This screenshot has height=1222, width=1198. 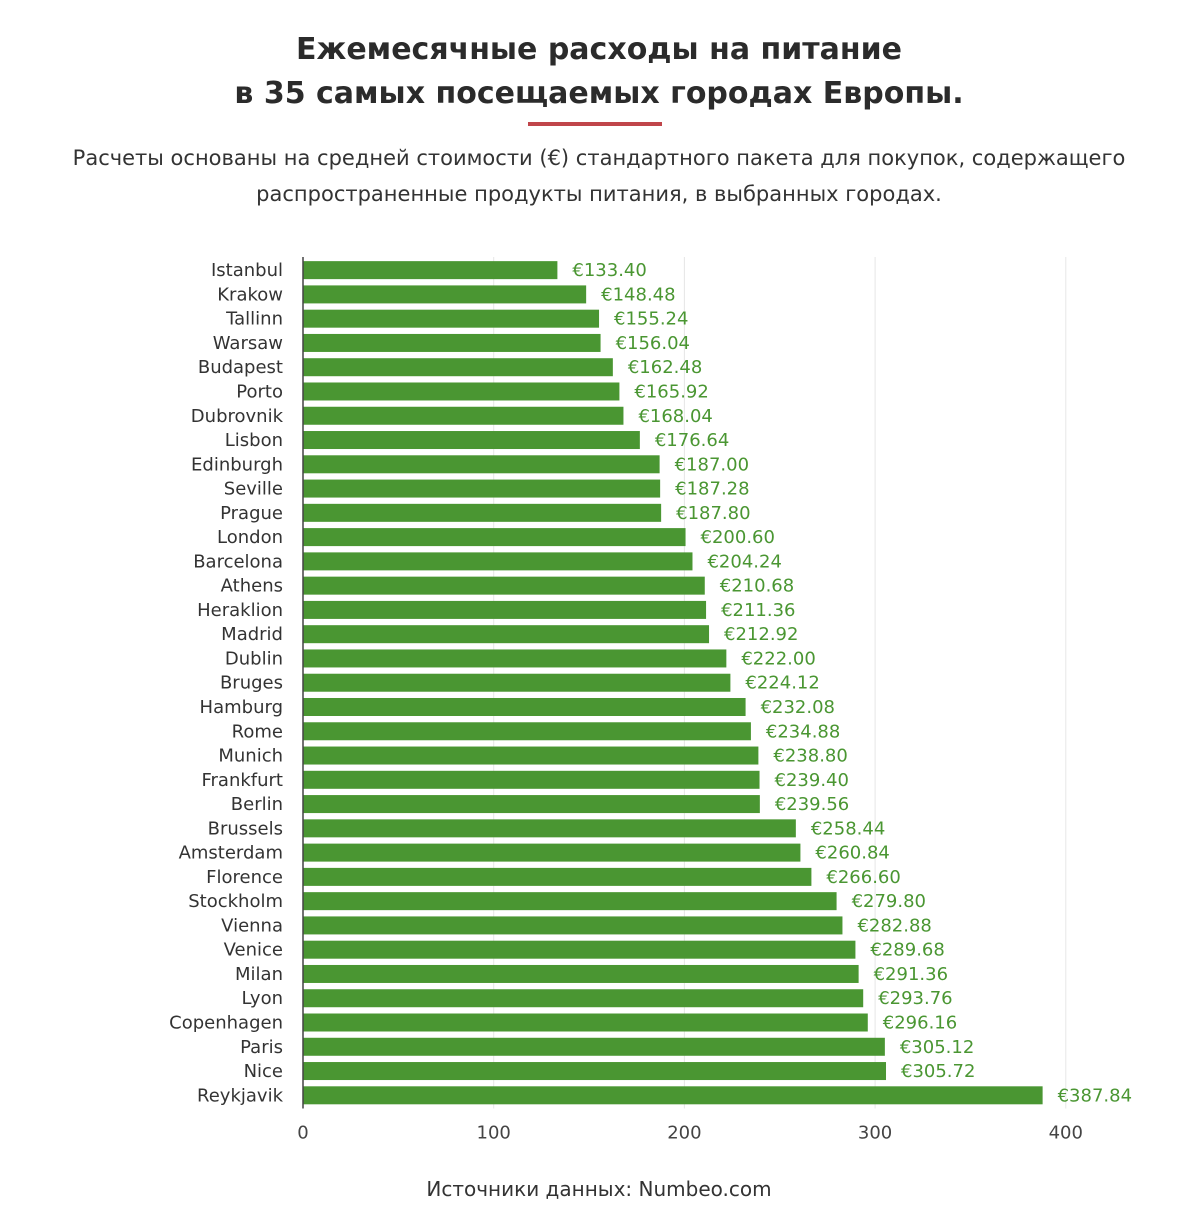 I want to click on category-label: Copenhagen, so click(x=226, y=1023).